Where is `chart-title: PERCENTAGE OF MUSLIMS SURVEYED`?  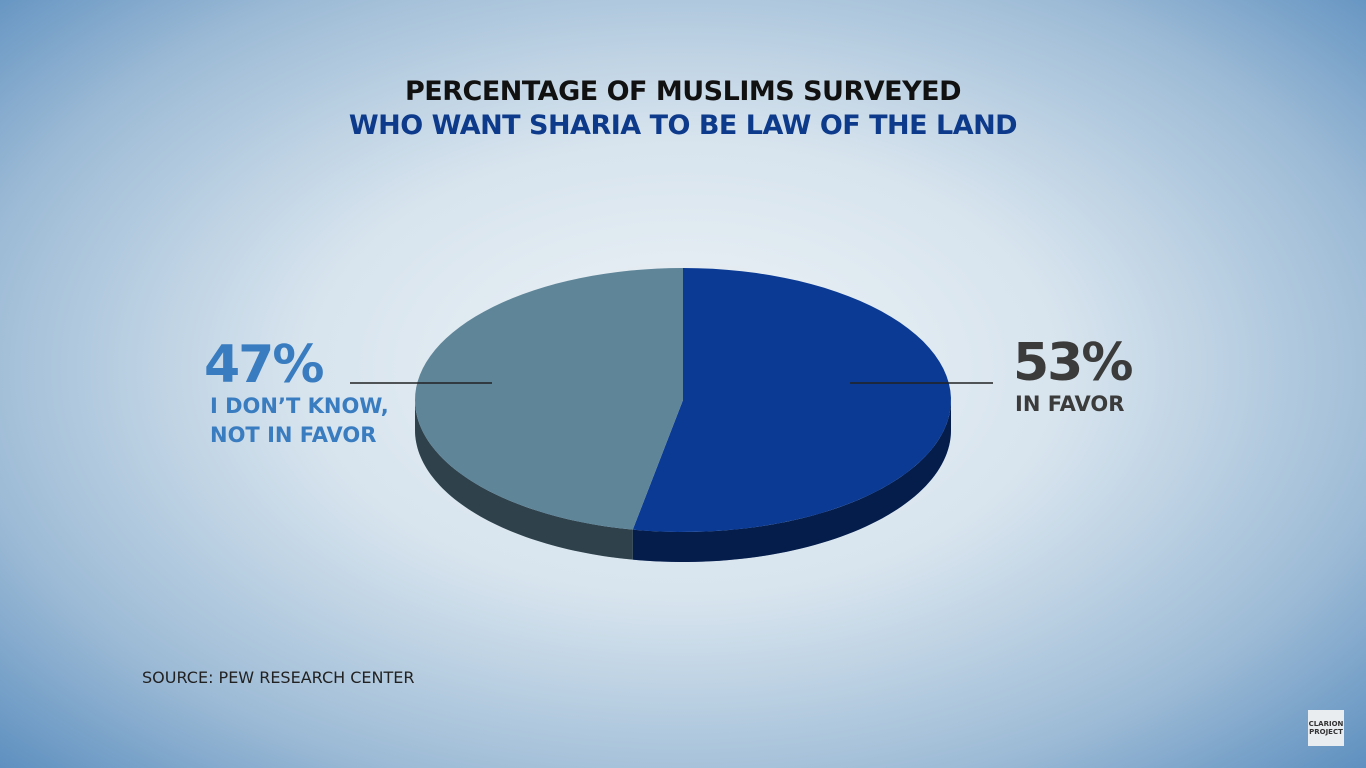 chart-title: PERCENTAGE OF MUSLIMS SURVEYED is located at coordinates (683, 91).